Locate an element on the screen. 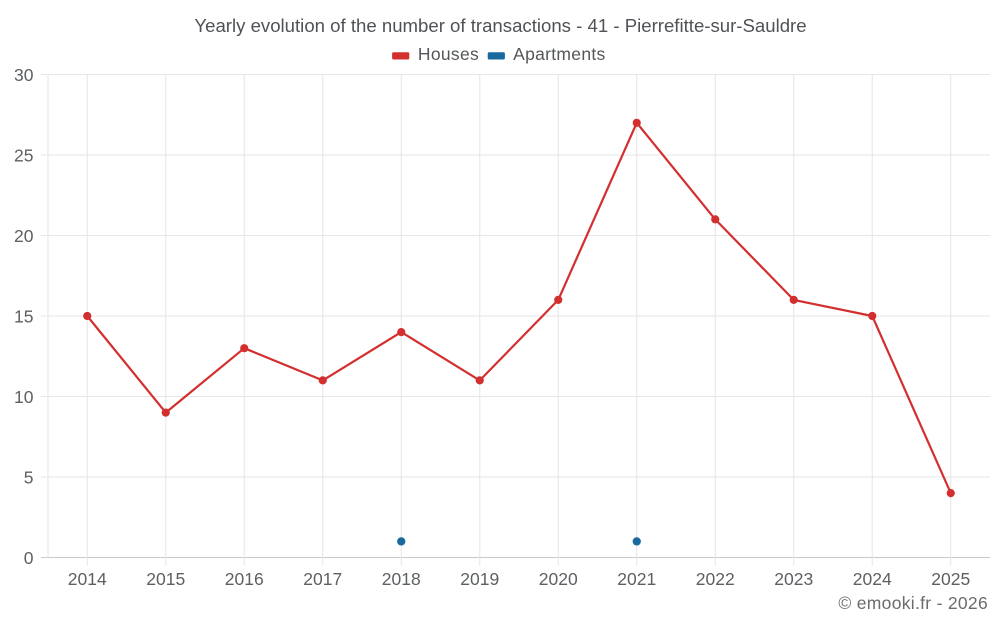 This screenshot has width=1000, height=625. svg-text: Apartments is located at coordinates (559, 54).